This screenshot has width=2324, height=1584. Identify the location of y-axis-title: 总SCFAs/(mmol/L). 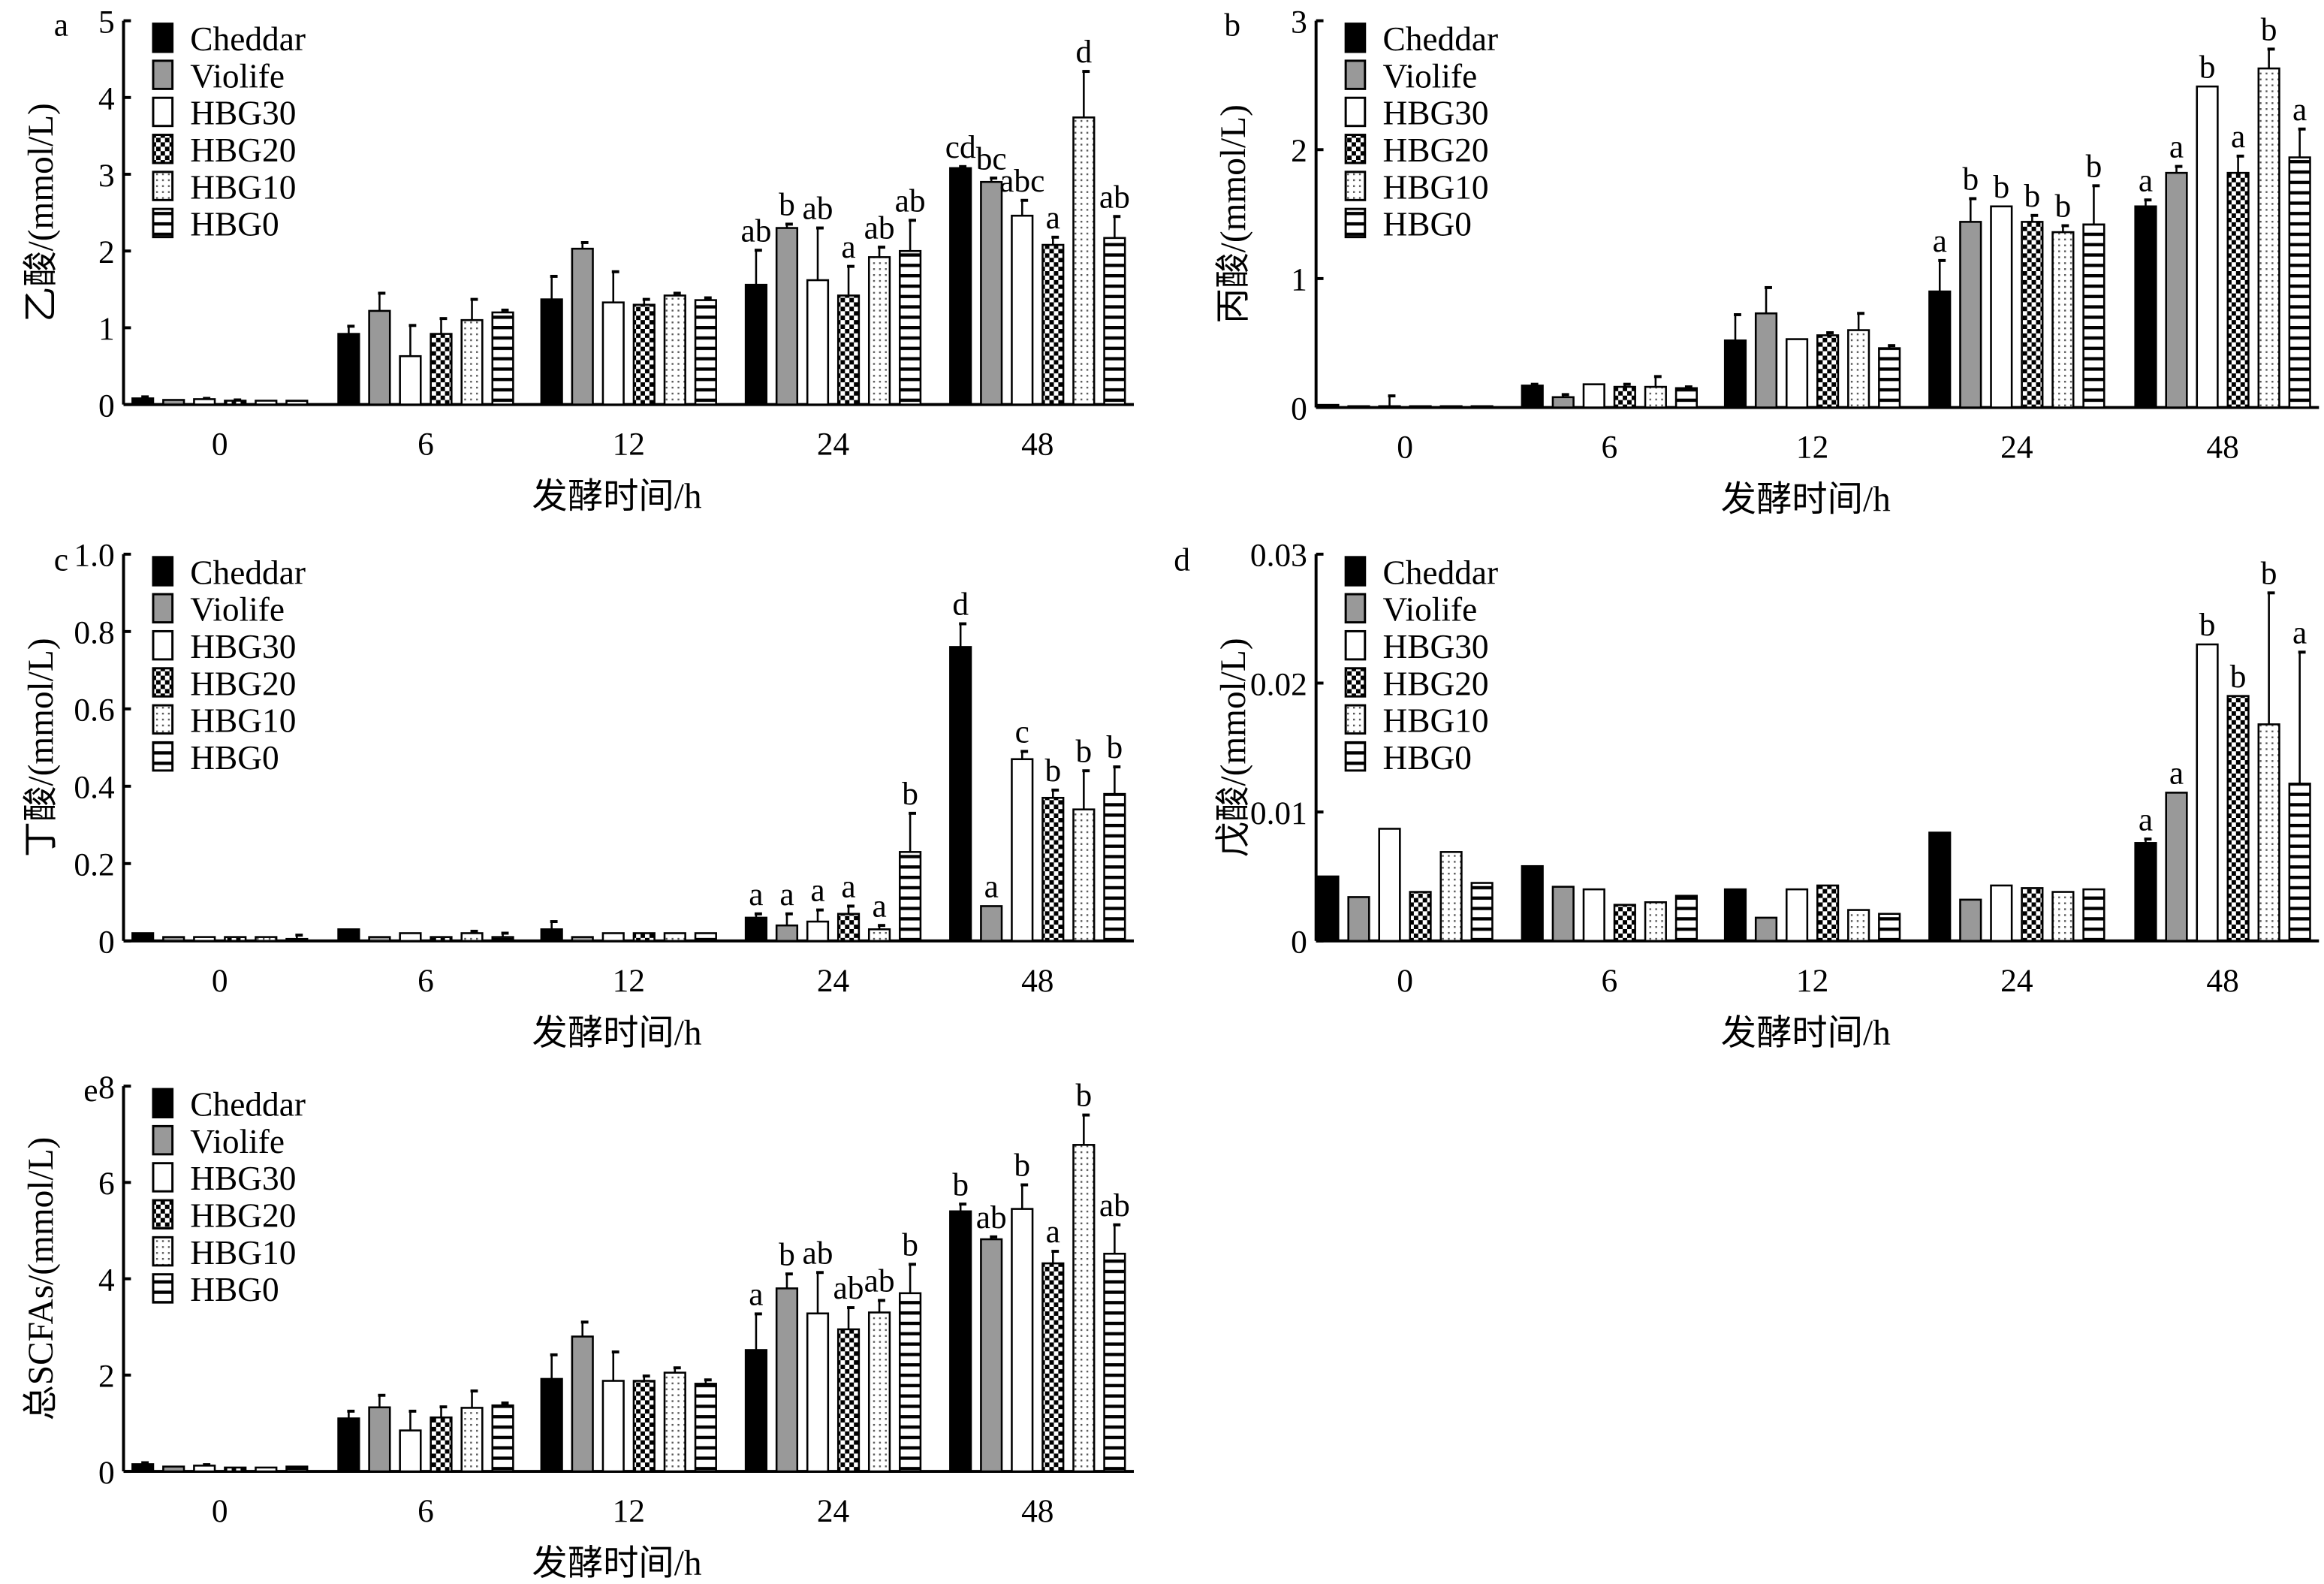
(41, 1279).